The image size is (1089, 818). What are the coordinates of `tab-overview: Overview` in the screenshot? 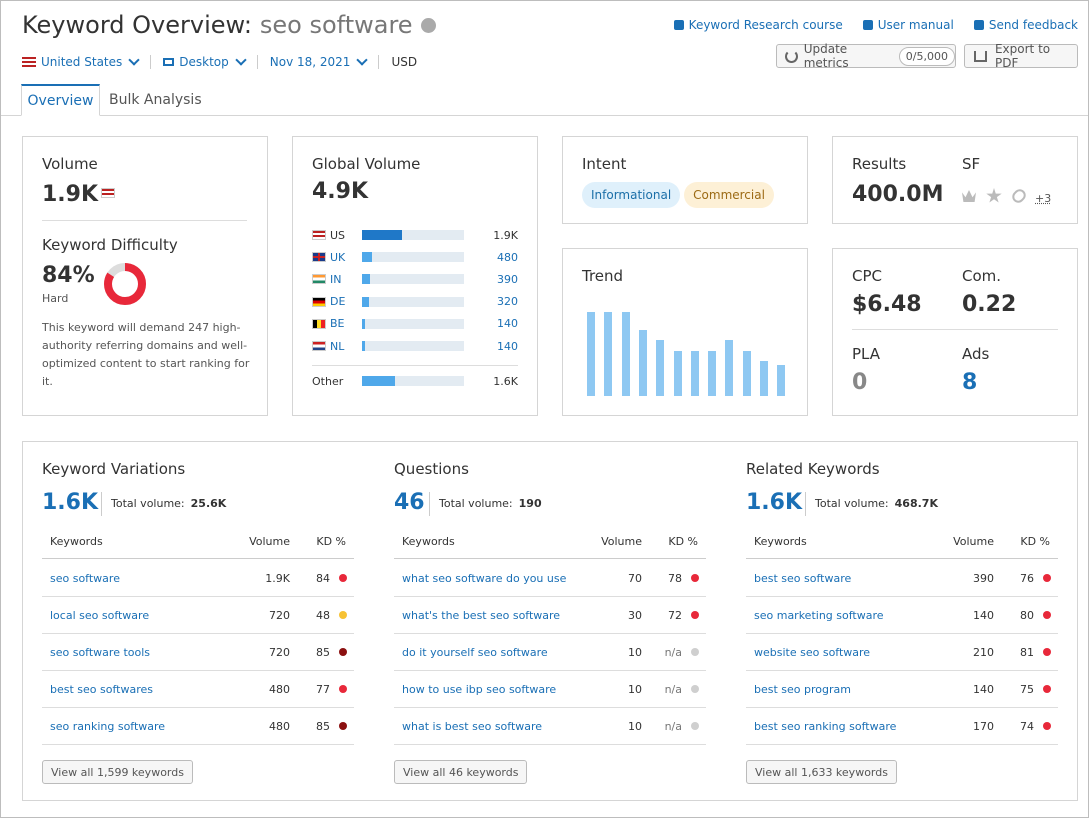 It's located at (60, 100).